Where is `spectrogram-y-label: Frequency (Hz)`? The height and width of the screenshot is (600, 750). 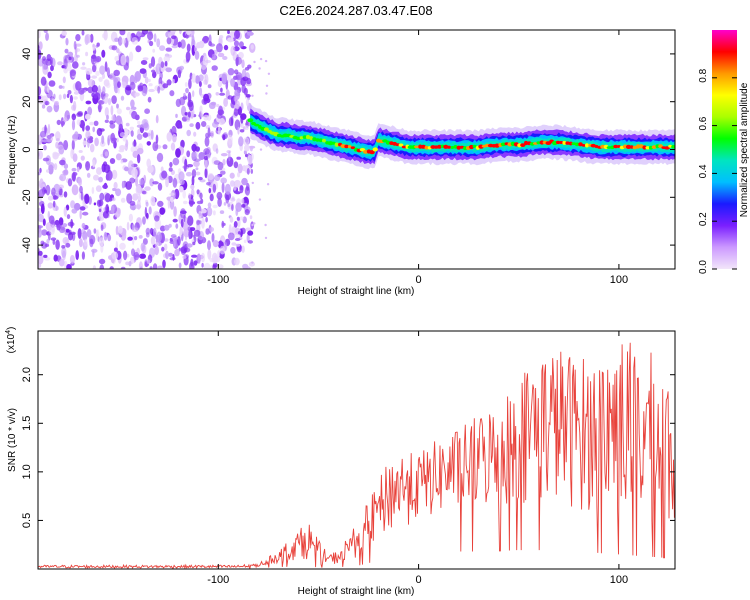 spectrogram-y-label: Frequency (Hz) is located at coordinates (12, 150).